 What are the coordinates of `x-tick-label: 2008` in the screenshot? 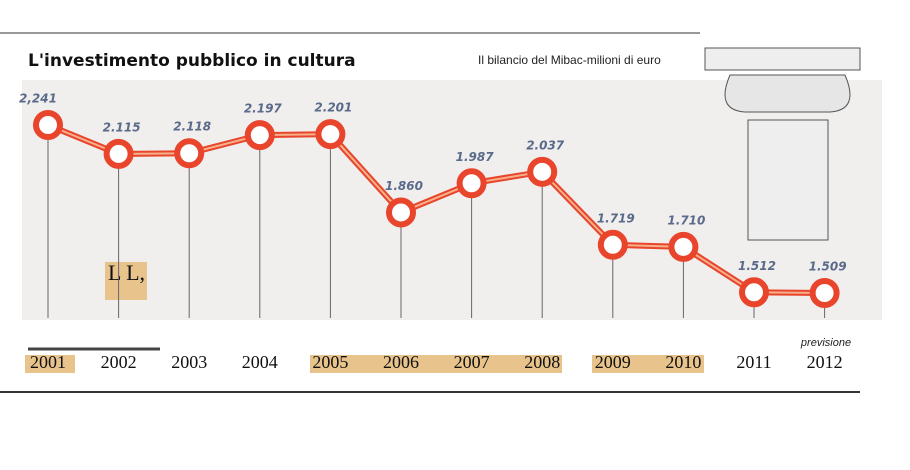 It's located at (542, 362).